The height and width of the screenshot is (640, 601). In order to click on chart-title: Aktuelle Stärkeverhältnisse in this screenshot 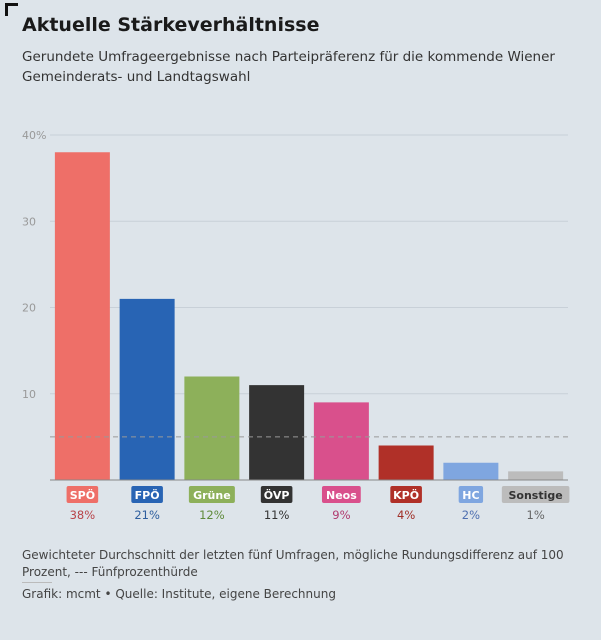, I will do `click(171, 25)`.